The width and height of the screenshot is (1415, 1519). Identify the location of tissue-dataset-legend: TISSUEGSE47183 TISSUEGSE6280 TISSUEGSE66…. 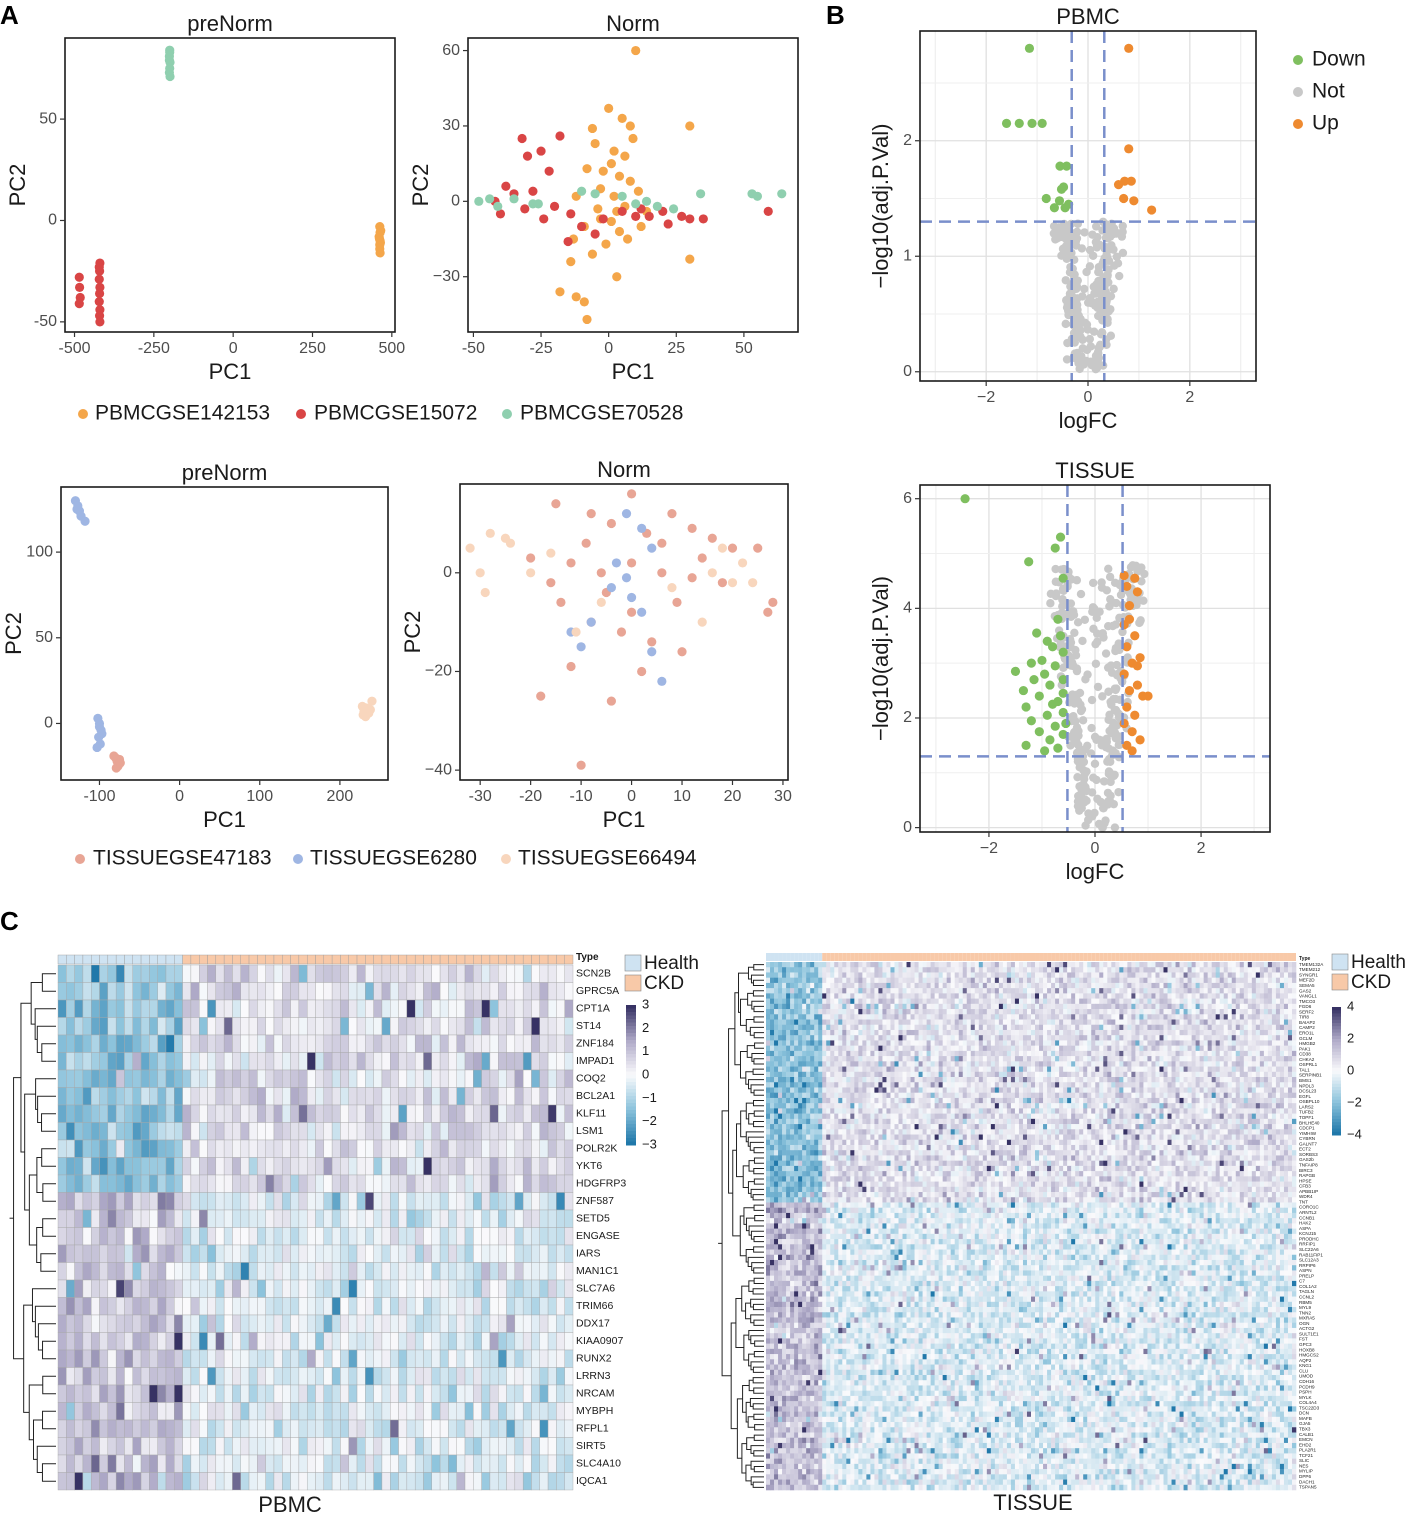
(386, 858).